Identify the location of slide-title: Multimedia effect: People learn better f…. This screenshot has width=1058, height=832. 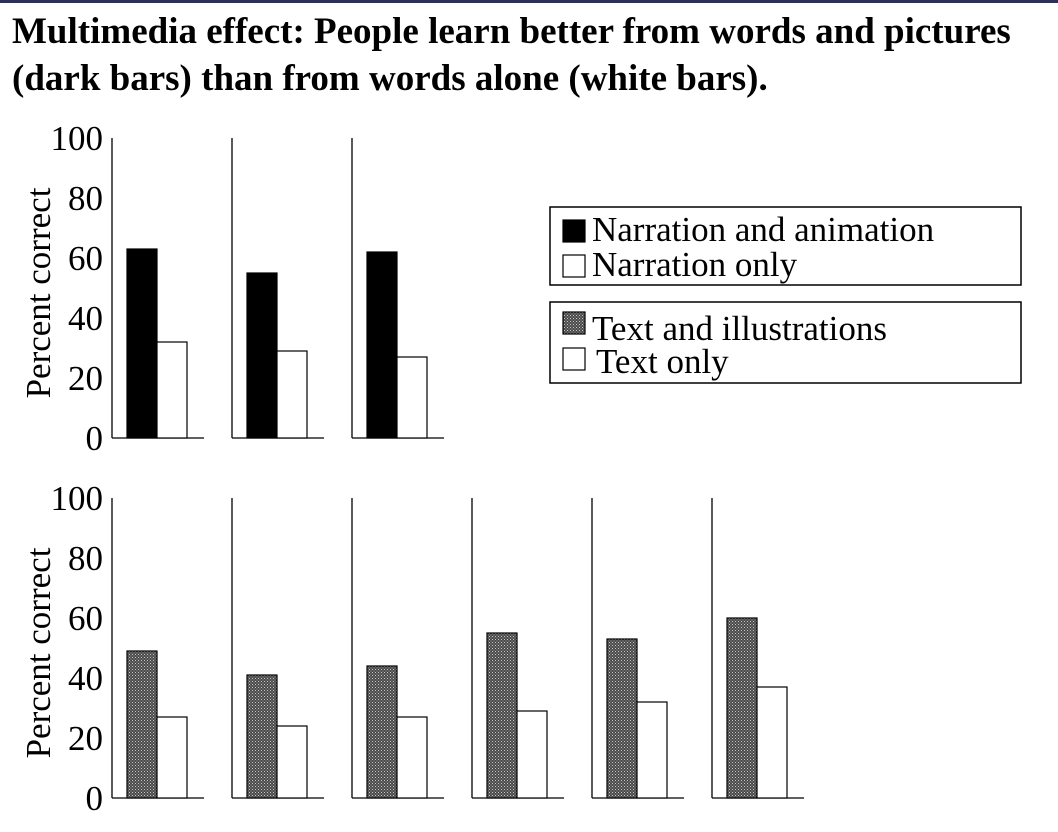
(532, 55).